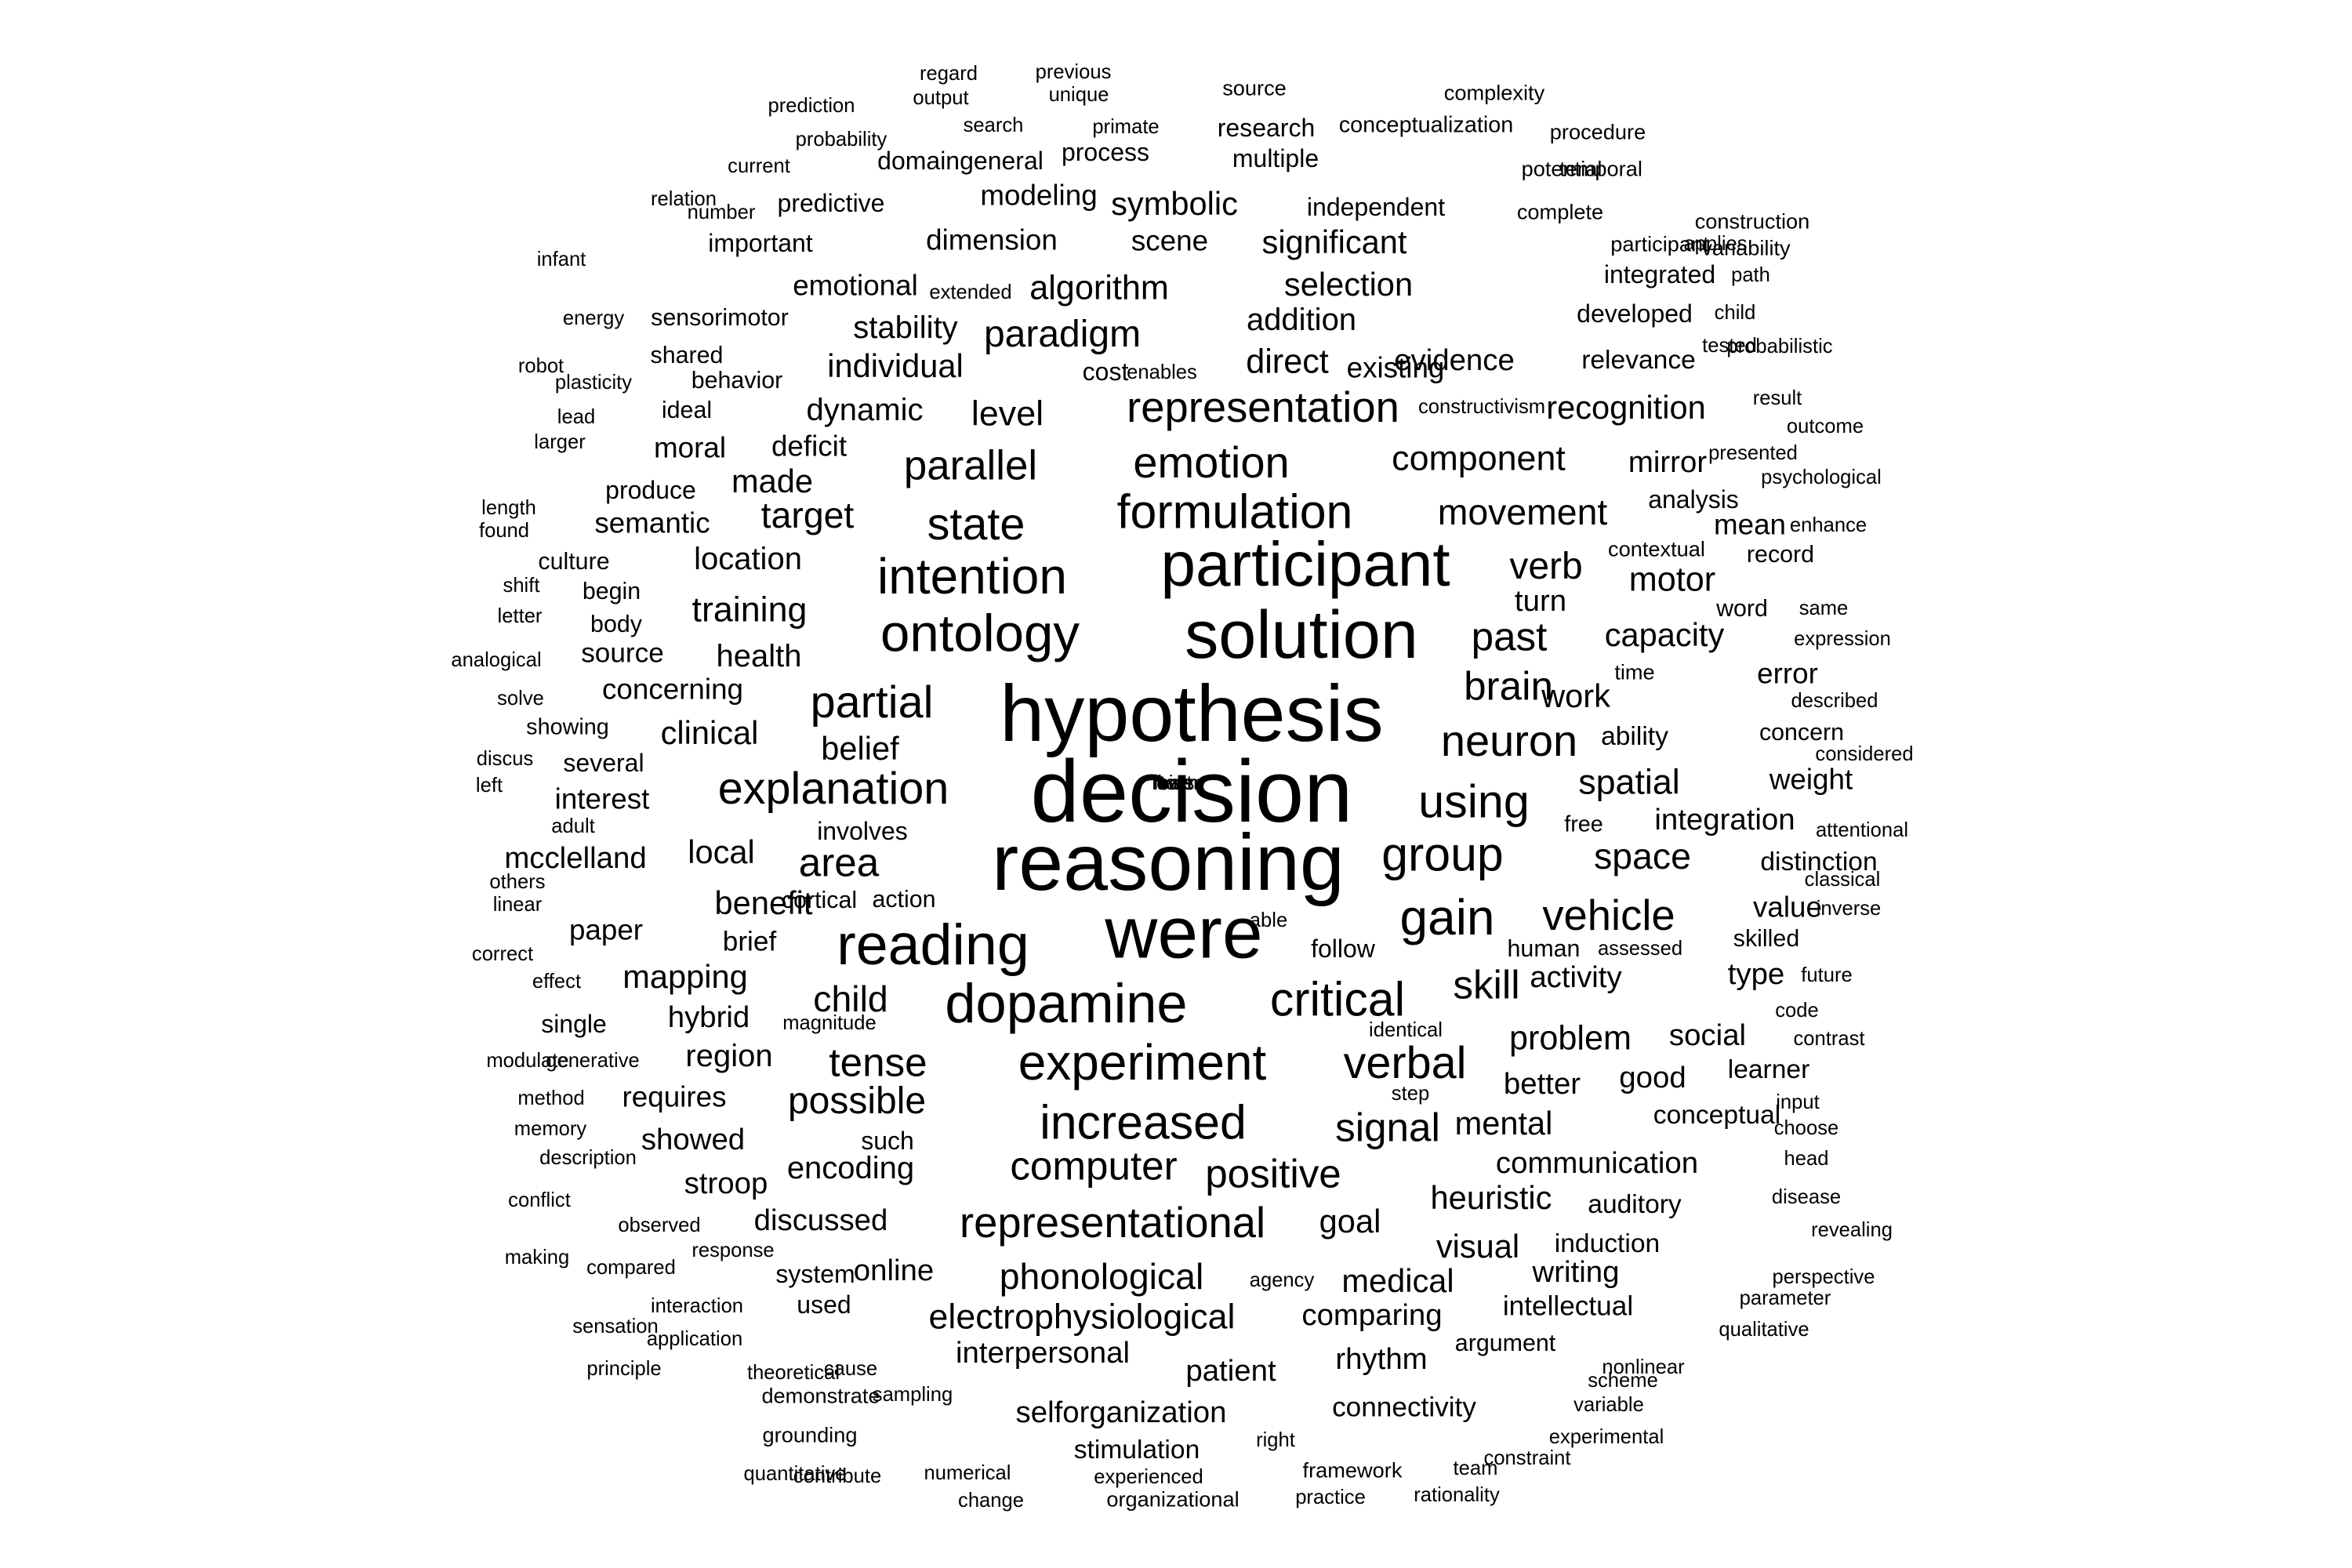 The width and height of the screenshot is (2352, 1568). Describe the element at coordinates (1334, 242) in the screenshot. I see `word-significant: significant` at that location.